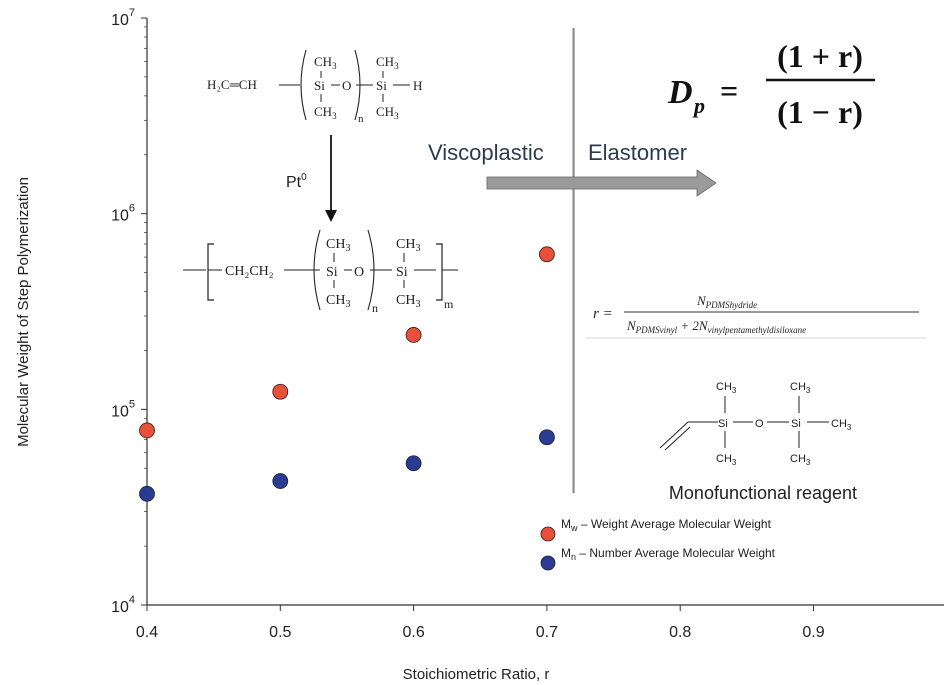  Describe the element at coordinates (296, 181) in the screenshot. I see `catalyst-label: Pt0` at that location.